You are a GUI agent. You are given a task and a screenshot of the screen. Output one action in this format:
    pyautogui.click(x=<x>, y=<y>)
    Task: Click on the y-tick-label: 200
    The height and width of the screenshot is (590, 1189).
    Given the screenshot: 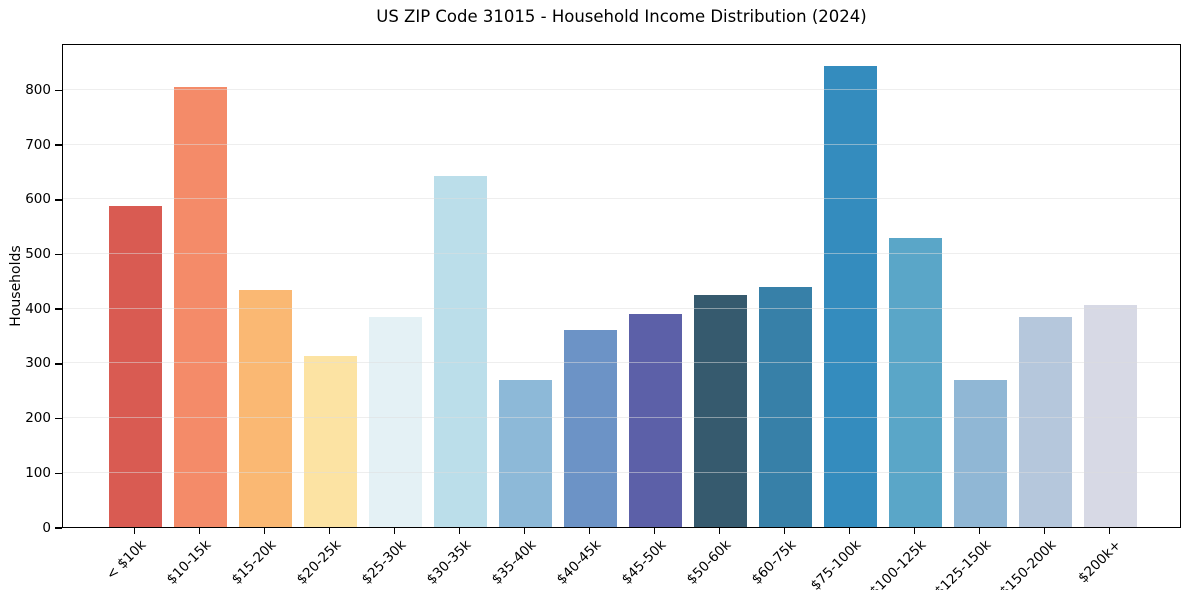 What is the action you would take?
    pyautogui.click(x=38, y=418)
    